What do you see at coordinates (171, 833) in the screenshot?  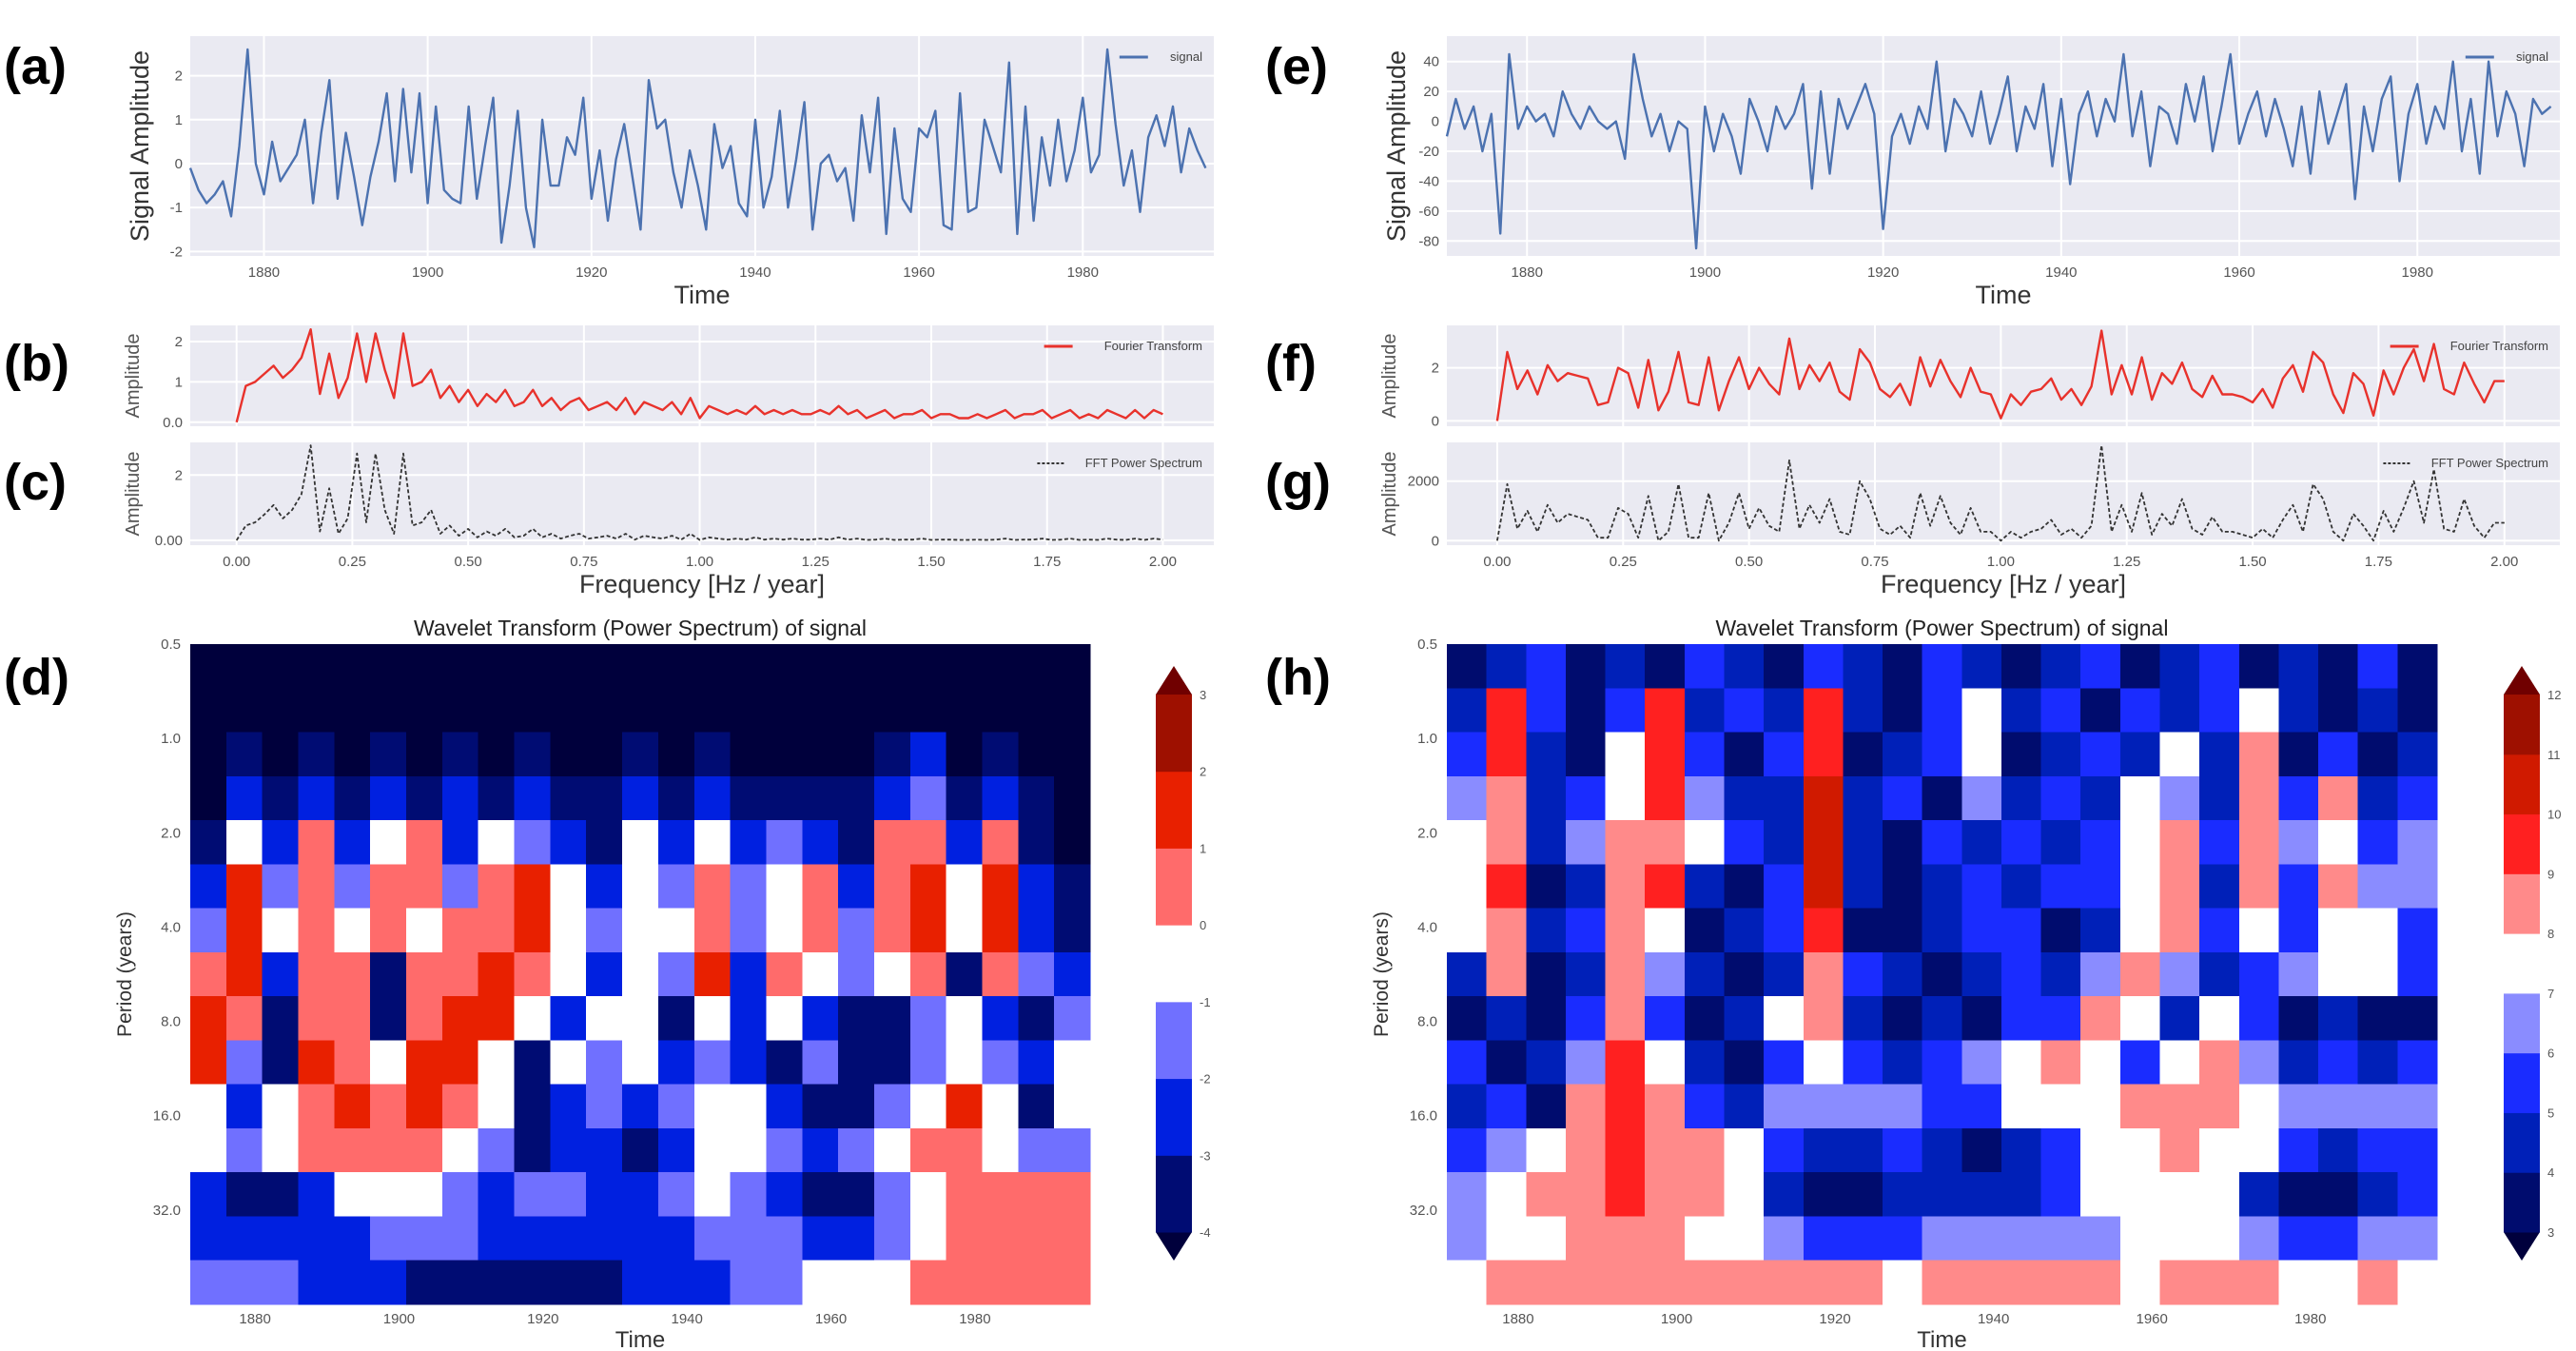 I see `y-tick-label: 2.0` at bounding box center [171, 833].